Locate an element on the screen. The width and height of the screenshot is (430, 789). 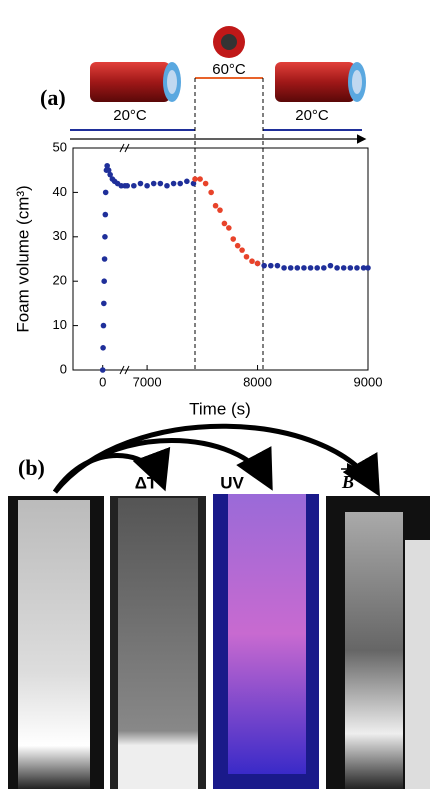
x-tick-label: 8000 is located at coordinates (257, 381).